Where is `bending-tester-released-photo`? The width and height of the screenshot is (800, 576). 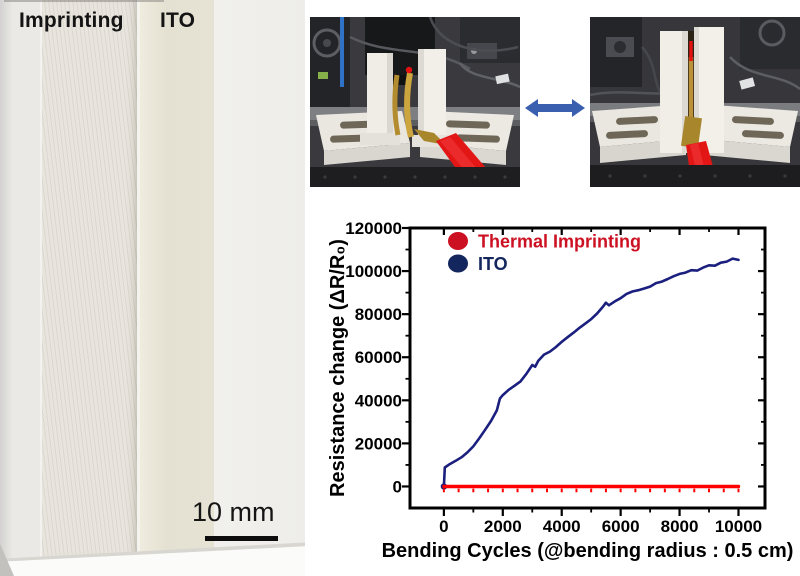 bending-tester-released-photo is located at coordinates (415, 102).